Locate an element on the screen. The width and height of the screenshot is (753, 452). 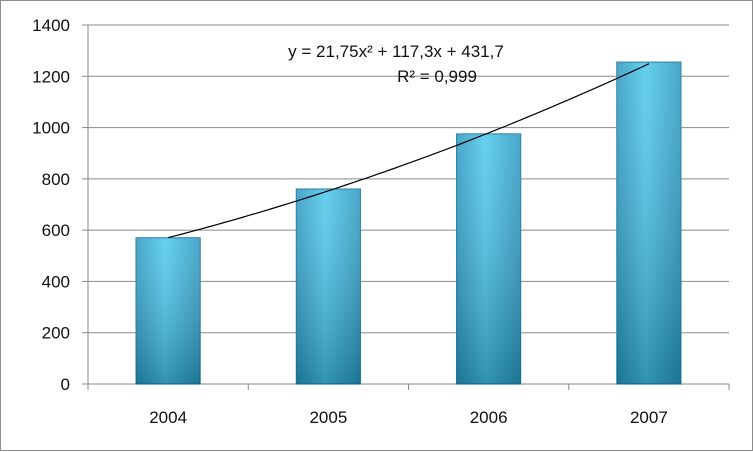
x-tick-label: 2007 is located at coordinates (649, 417).